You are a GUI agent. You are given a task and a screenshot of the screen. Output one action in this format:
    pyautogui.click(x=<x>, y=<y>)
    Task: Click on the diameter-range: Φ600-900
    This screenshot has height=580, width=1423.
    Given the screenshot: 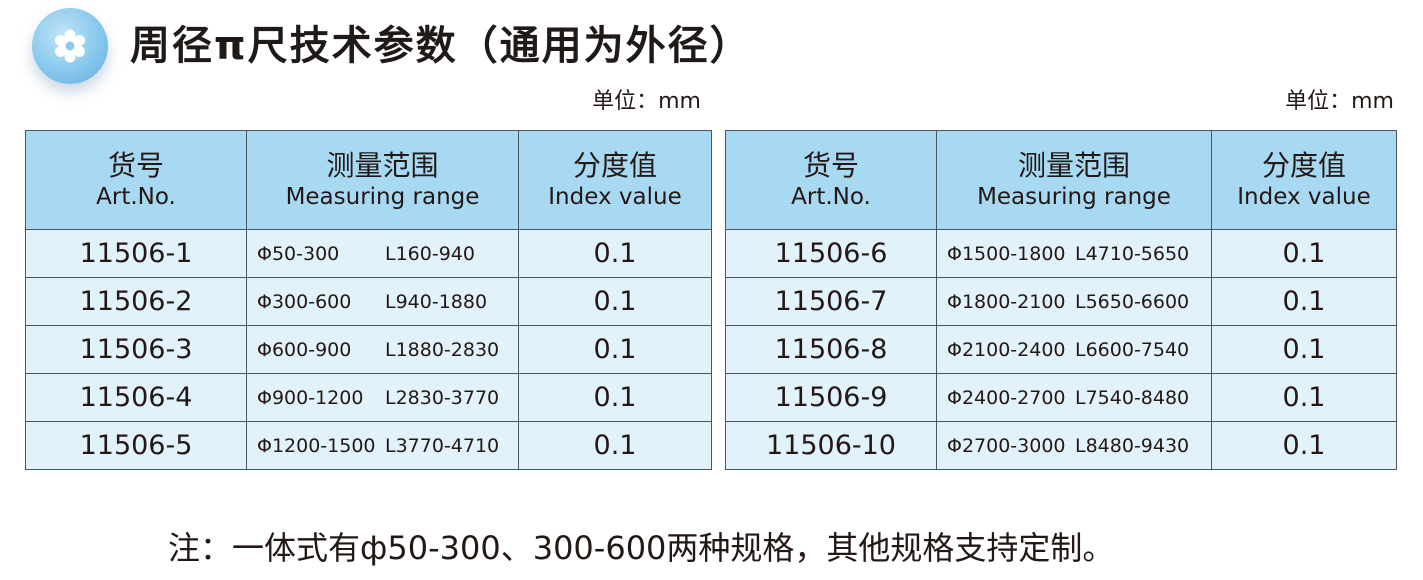 What is the action you would take?
    pyautogui.click(x=304, y=349)
    